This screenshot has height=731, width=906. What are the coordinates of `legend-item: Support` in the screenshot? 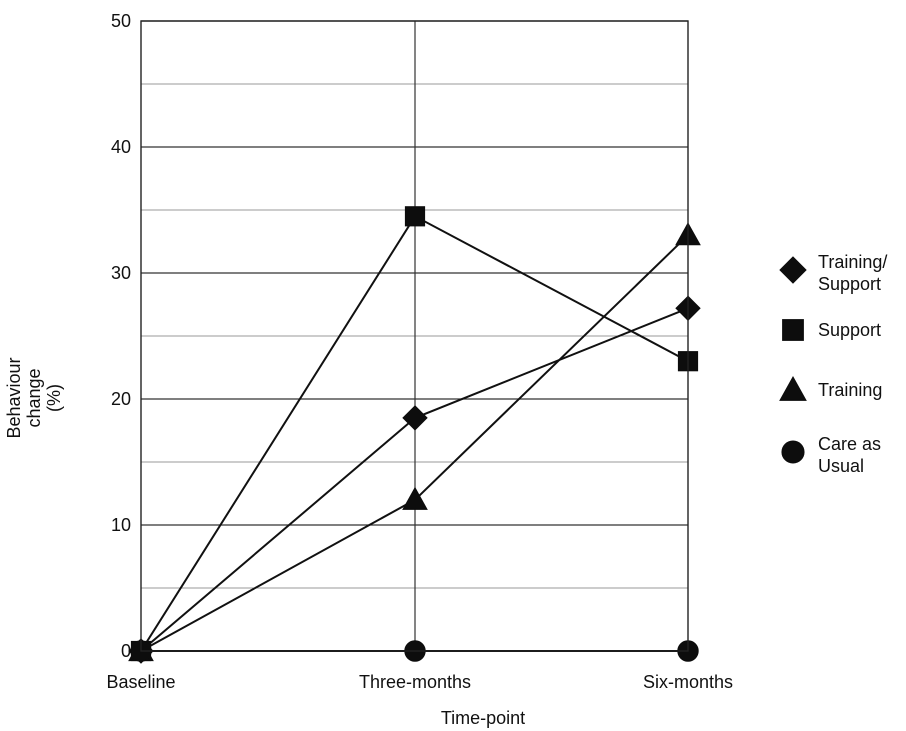 It's located at (831, 330).